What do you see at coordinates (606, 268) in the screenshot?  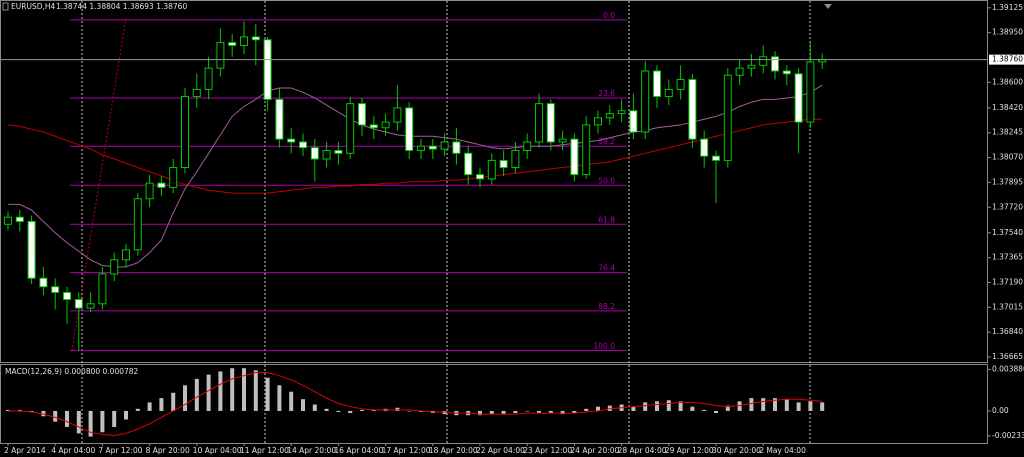 I see `fib-label: 76.4` at bounding box center [606, 268].